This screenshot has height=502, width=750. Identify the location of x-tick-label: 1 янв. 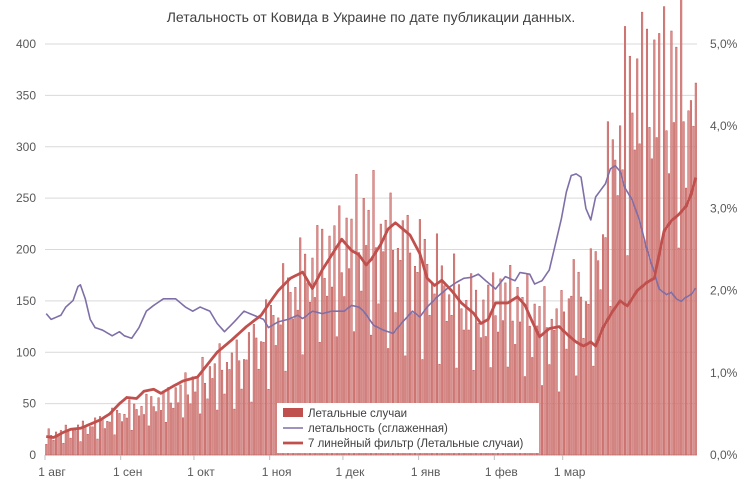
(426, 472).